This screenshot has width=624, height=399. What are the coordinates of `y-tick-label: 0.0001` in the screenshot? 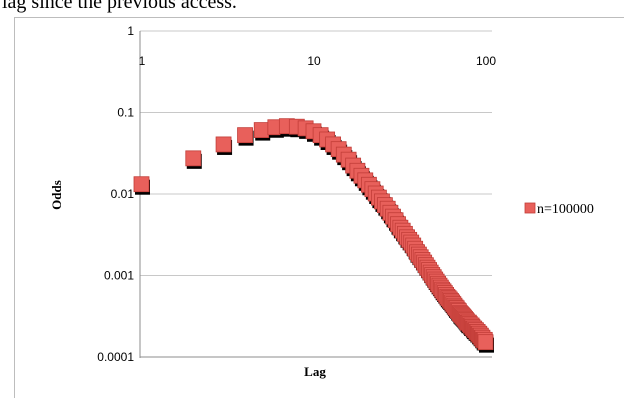 It's located at (115, 357).